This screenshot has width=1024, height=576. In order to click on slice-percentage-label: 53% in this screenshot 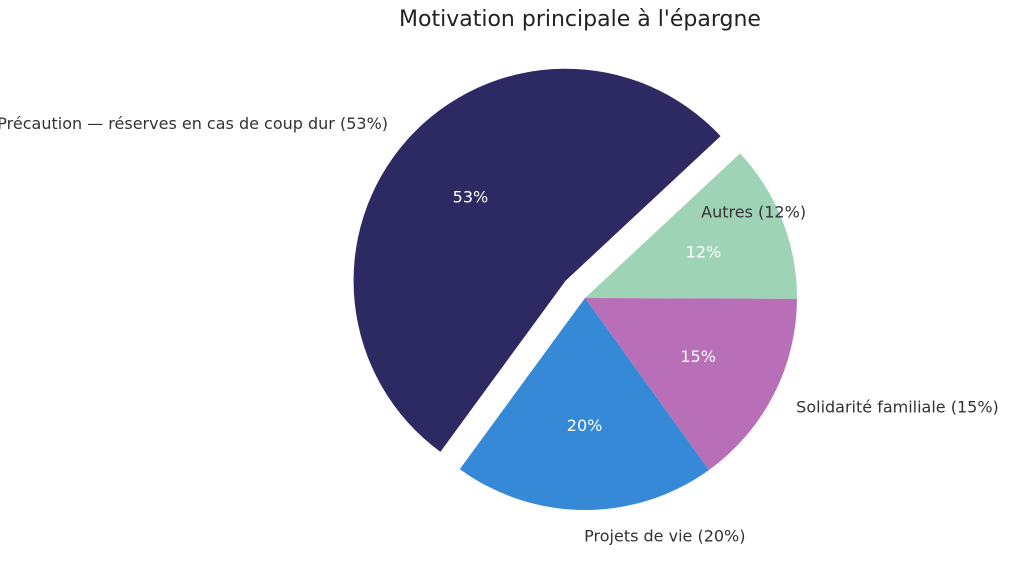, I will do `click(471, 196)`.